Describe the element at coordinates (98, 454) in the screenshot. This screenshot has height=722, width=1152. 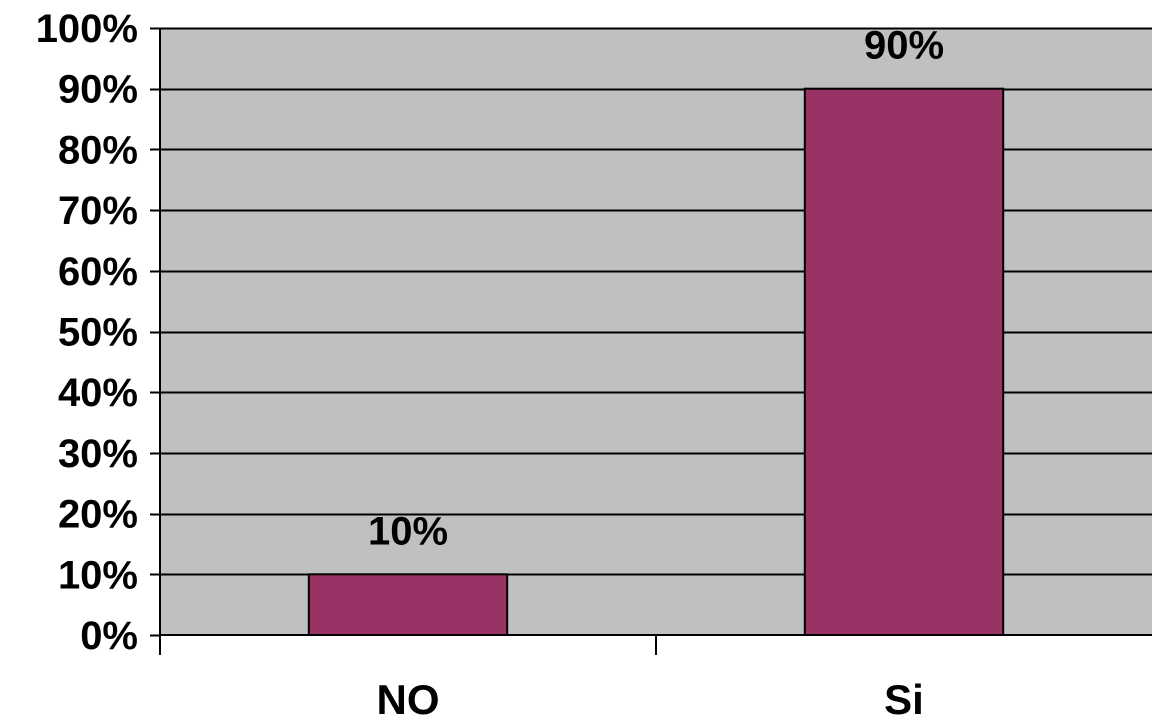
I see `y-tick-label: 30%` at that location.